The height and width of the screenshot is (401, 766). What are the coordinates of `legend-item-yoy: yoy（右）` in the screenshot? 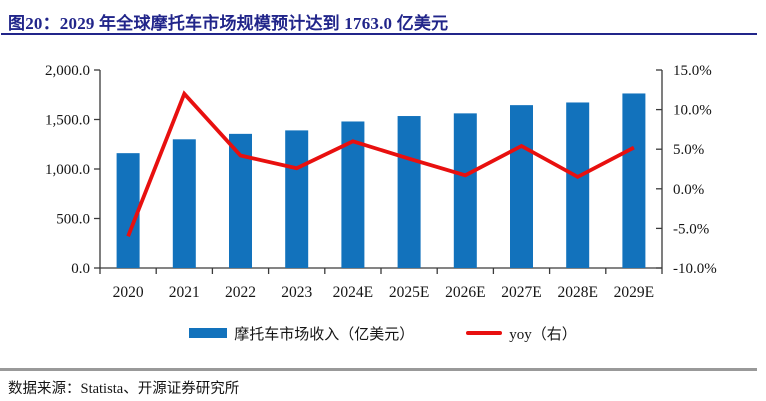 It's located at (521, 333).